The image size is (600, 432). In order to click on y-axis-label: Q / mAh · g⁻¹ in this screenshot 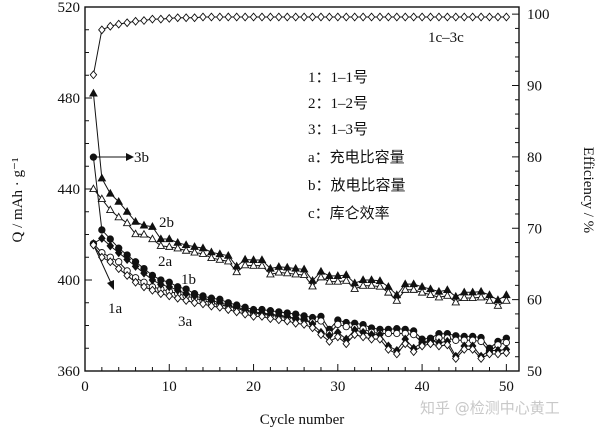, I will do `click(18, 200)`.